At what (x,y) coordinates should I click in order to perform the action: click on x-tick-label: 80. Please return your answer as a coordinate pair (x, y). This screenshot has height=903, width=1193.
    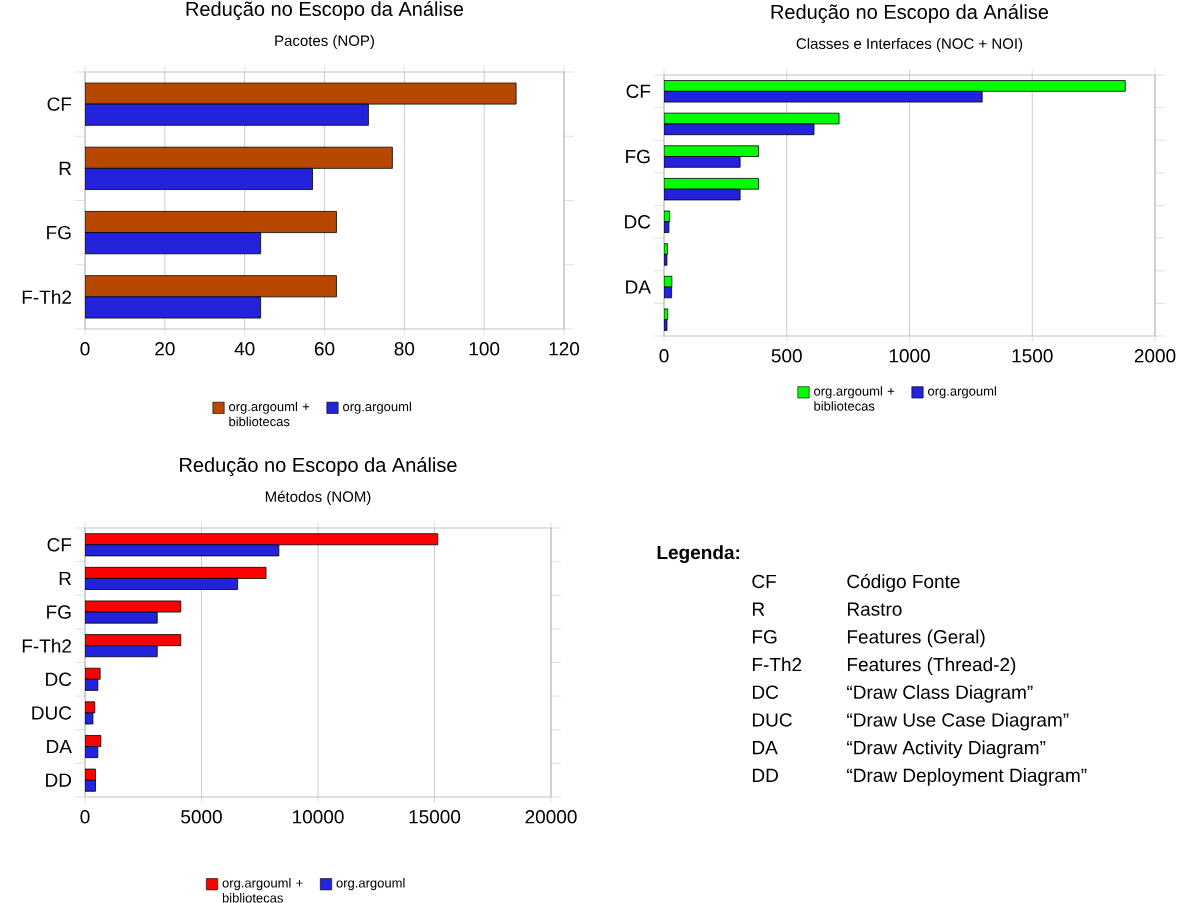
    Looking at the image, I should click on (404, 349).